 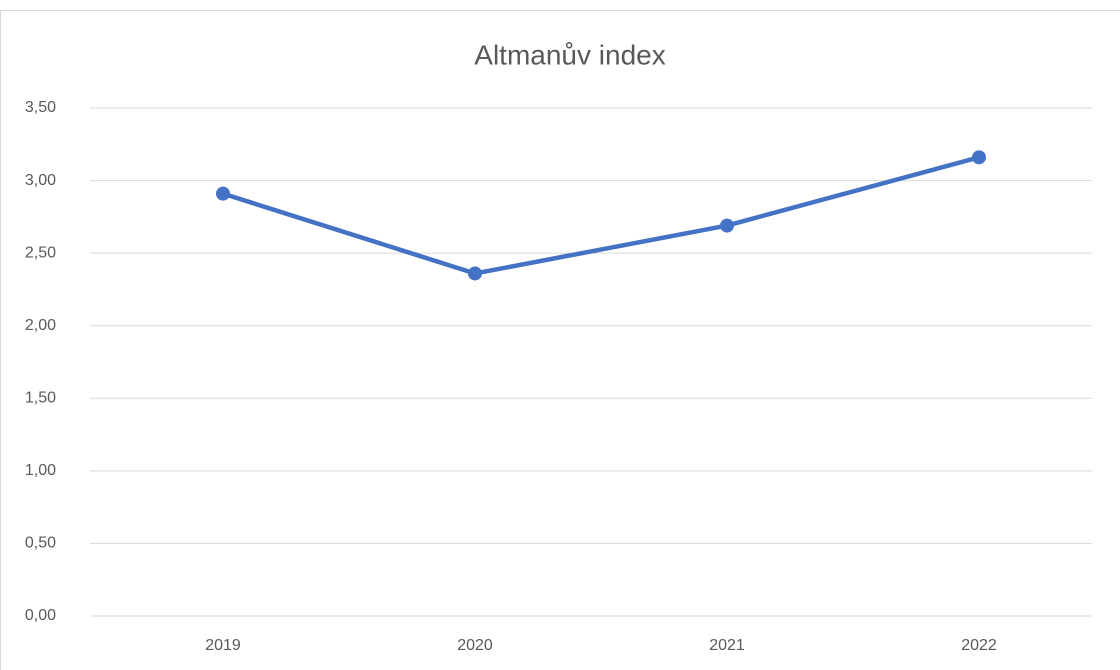 What do you see at coordinates (223, 645) in the screenshot?
I see `x-tick-label: 2019` at bounding box center [223, 645].